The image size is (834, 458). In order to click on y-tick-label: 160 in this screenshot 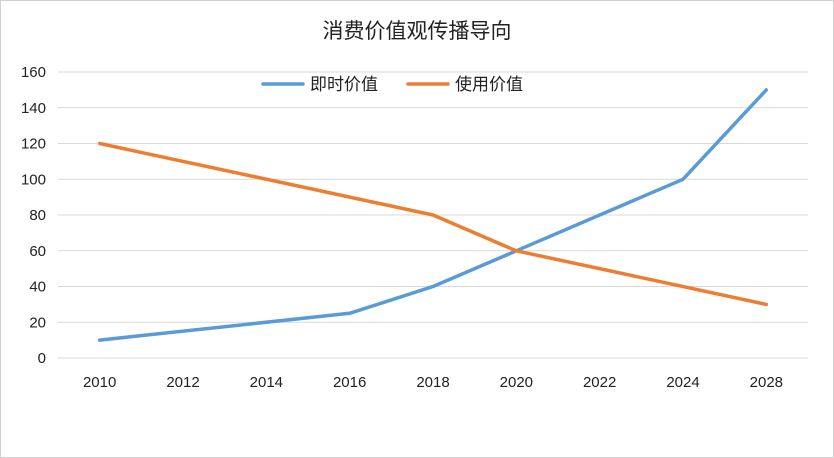, I will do `click(33, 72)`.